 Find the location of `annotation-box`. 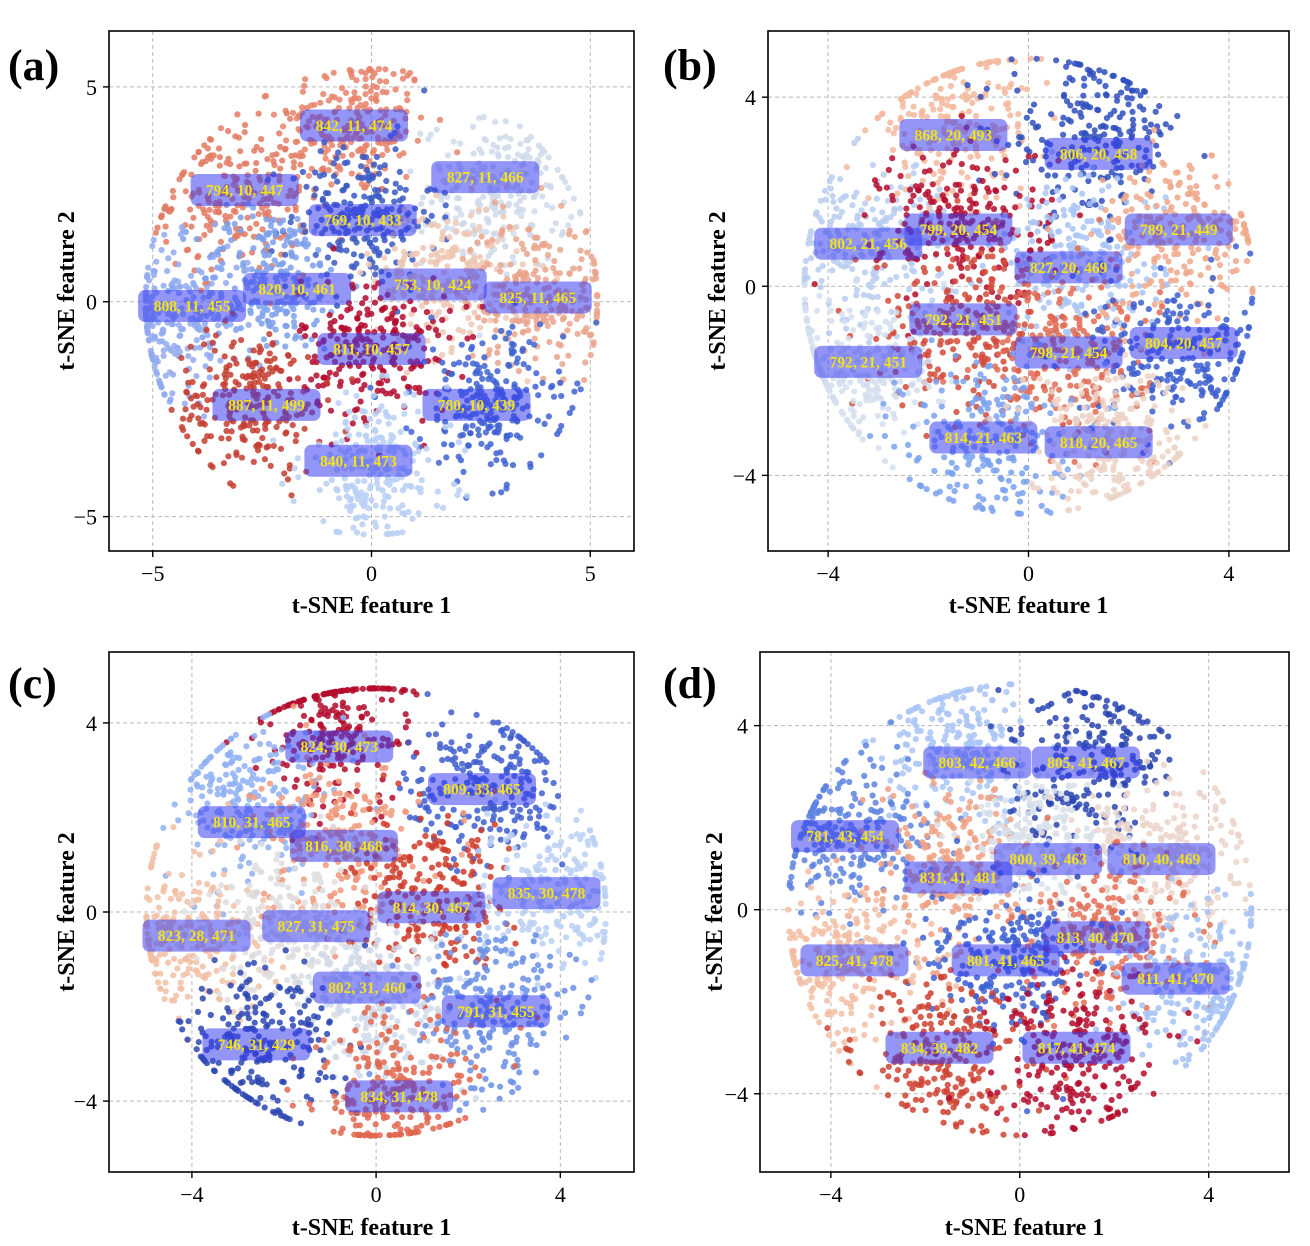

annotation-box is located at coordinates (371, 349).